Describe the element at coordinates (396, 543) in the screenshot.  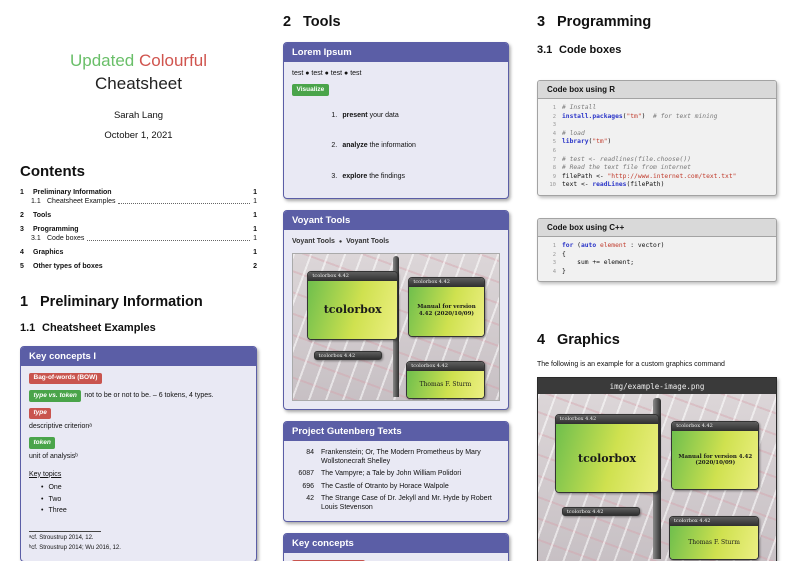
I see `box-title: Key concepts` at that location.